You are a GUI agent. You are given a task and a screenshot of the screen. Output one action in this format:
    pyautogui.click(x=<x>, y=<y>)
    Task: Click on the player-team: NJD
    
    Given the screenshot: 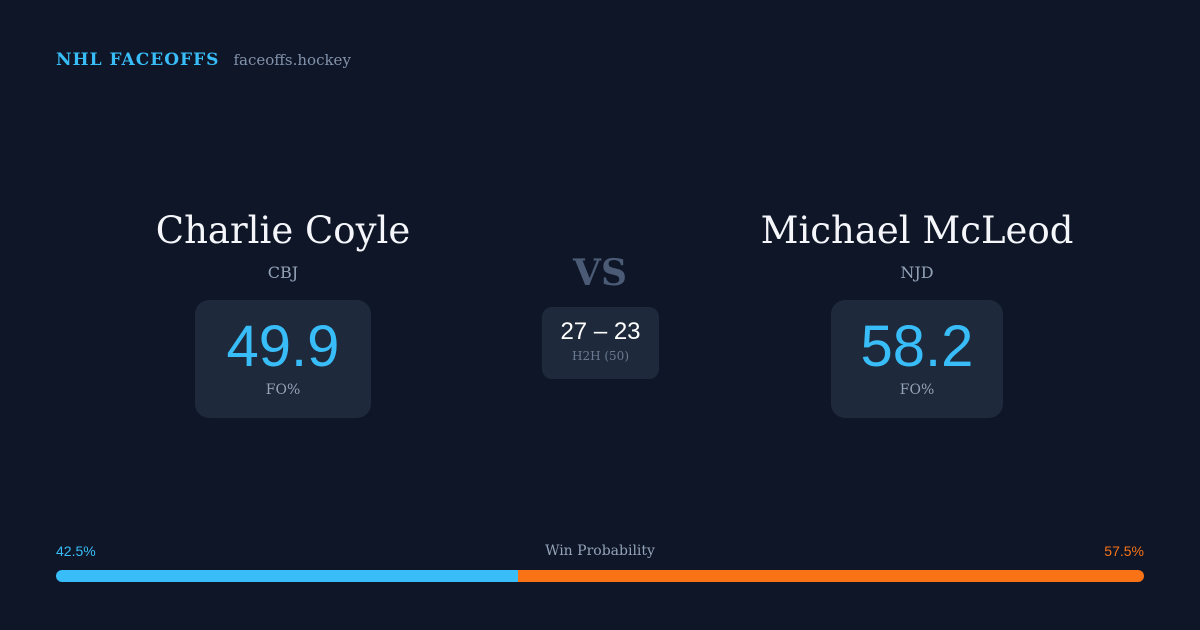 What is the action you would take?
    pyautogui.click(x=917, y=272)
    